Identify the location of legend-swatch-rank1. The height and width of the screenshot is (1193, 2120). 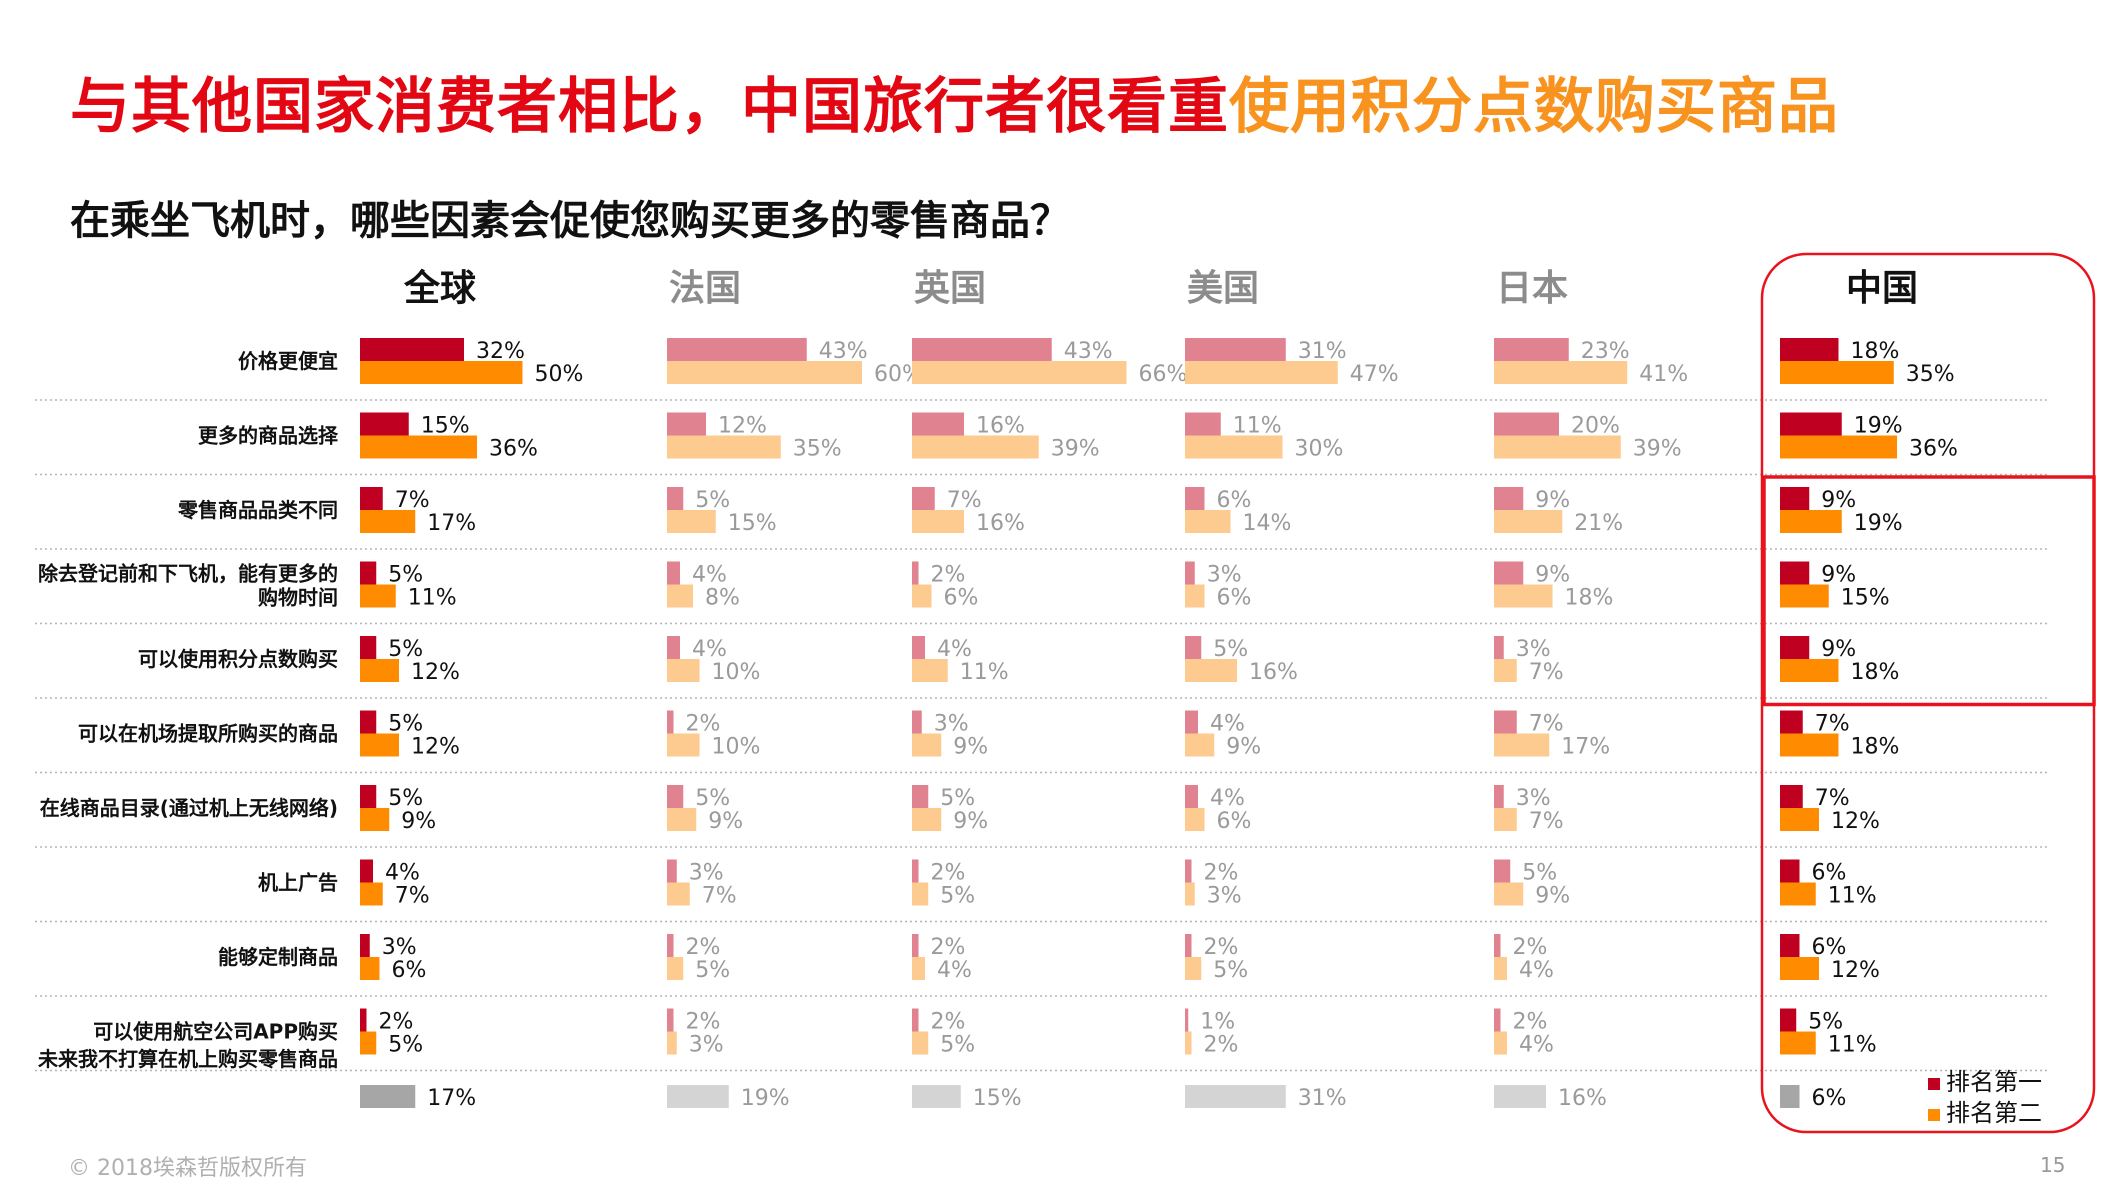
(1934, 1084).